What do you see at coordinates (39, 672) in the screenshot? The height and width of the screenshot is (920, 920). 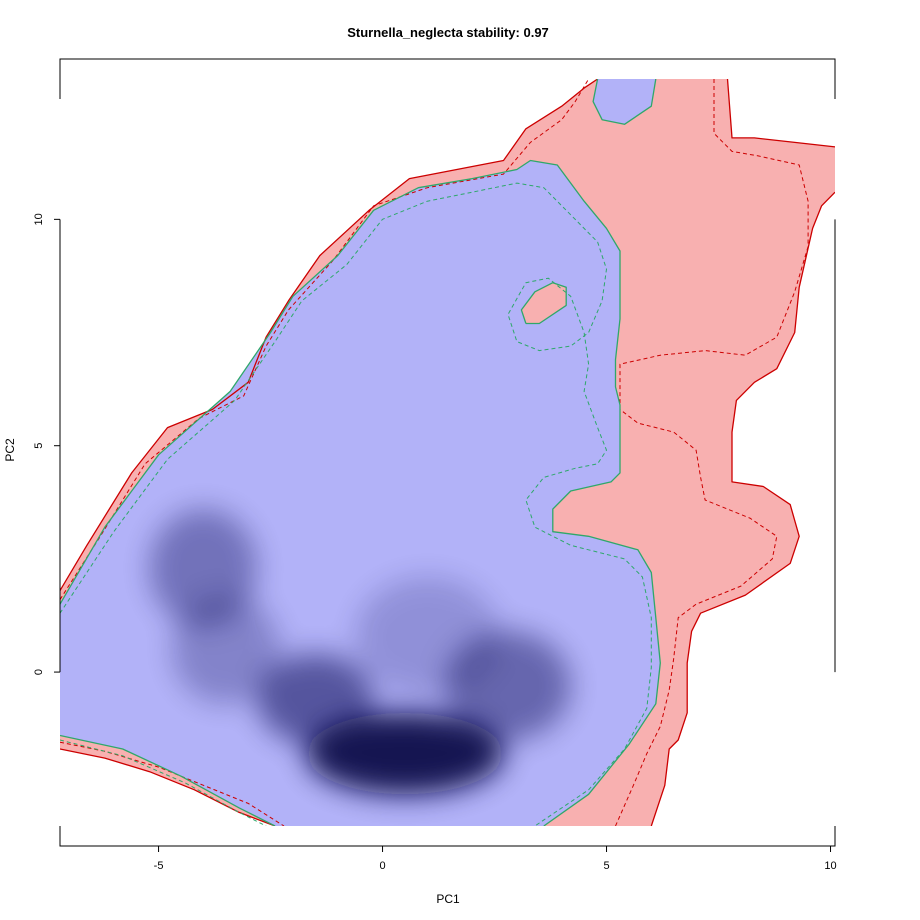 I see `y-tick-label: 0` at bounding box center [39, 672].